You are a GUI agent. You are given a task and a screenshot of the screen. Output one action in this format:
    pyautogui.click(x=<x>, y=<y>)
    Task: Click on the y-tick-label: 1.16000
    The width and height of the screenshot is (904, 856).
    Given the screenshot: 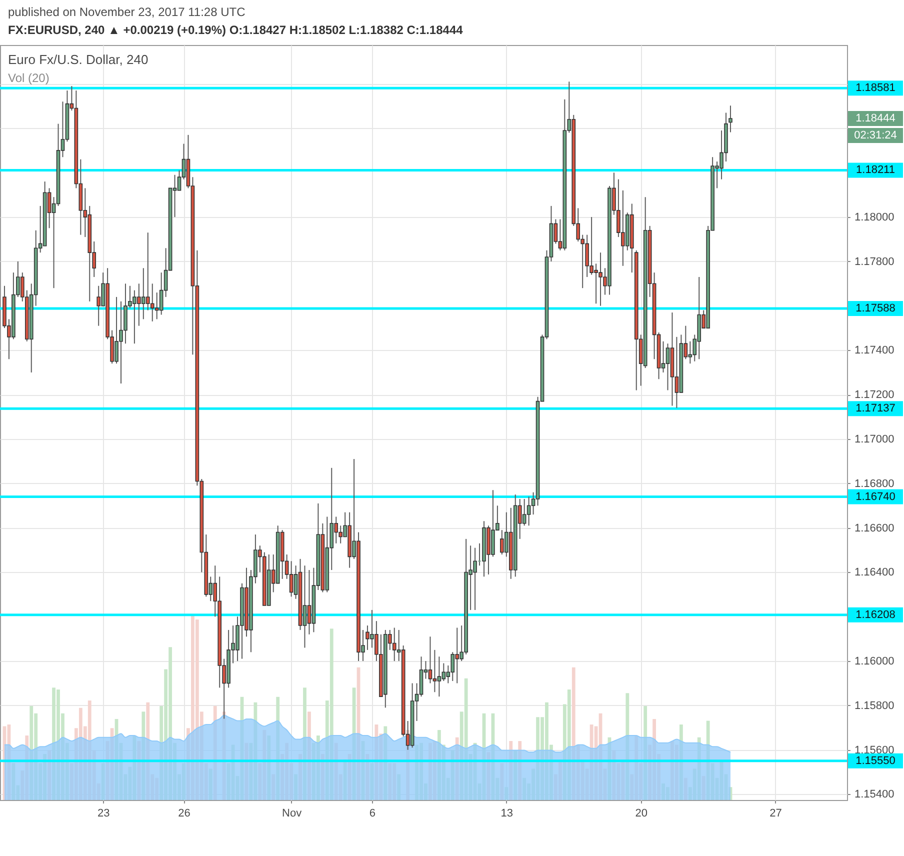 What is the action you would take?
    pyautogui.click(x=874, y=662)
    